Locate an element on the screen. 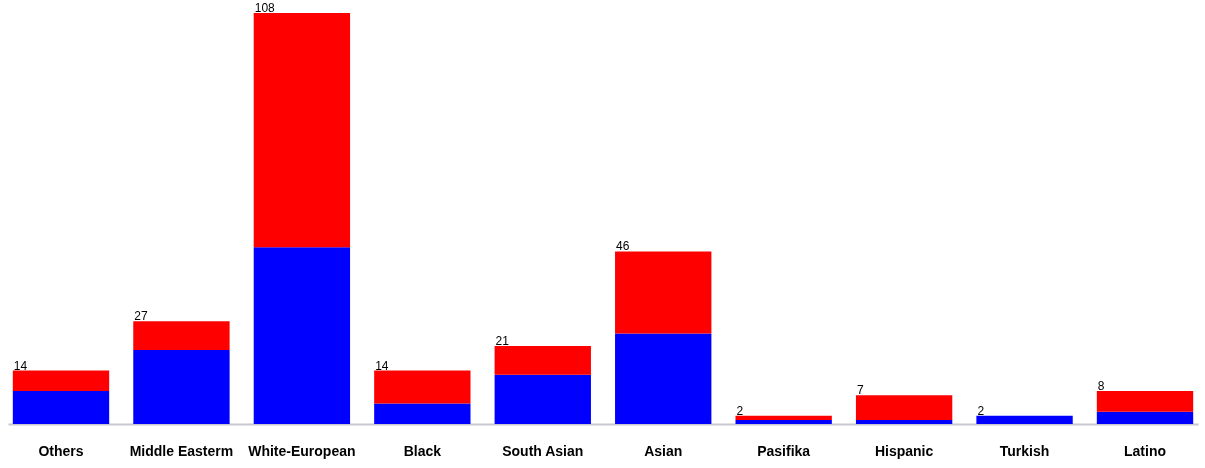  annotation: 7 is located at coordinates (860, 390).